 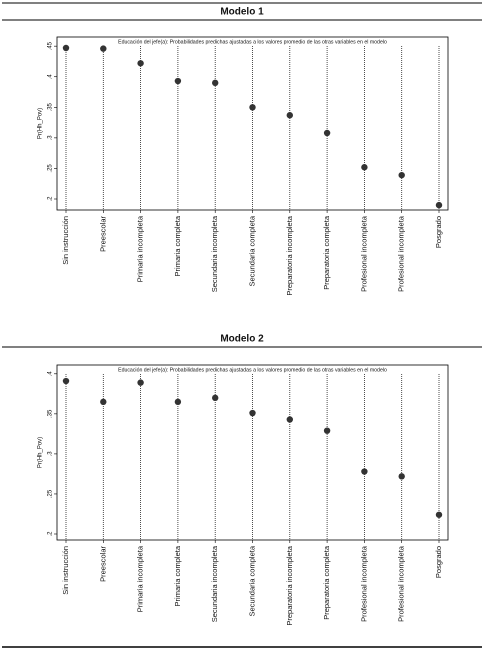 I want to click on chart-title: Modelo 1, so click(x=242, y=12).